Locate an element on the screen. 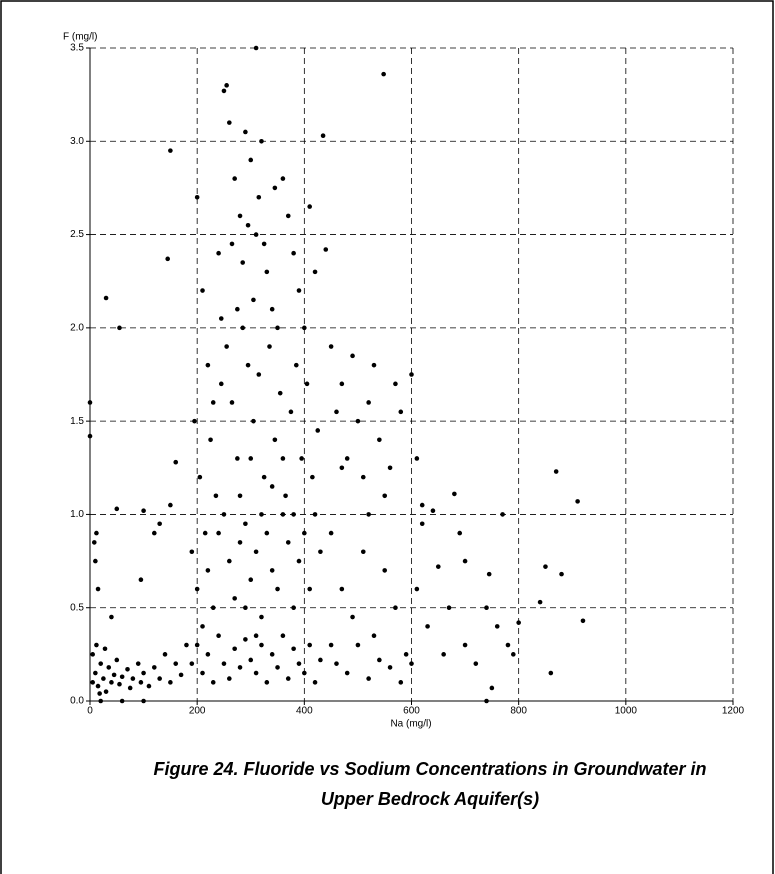 This screenshot has width=775, height=874. x-tick-label: 800 is located at coordinates (518, 711).